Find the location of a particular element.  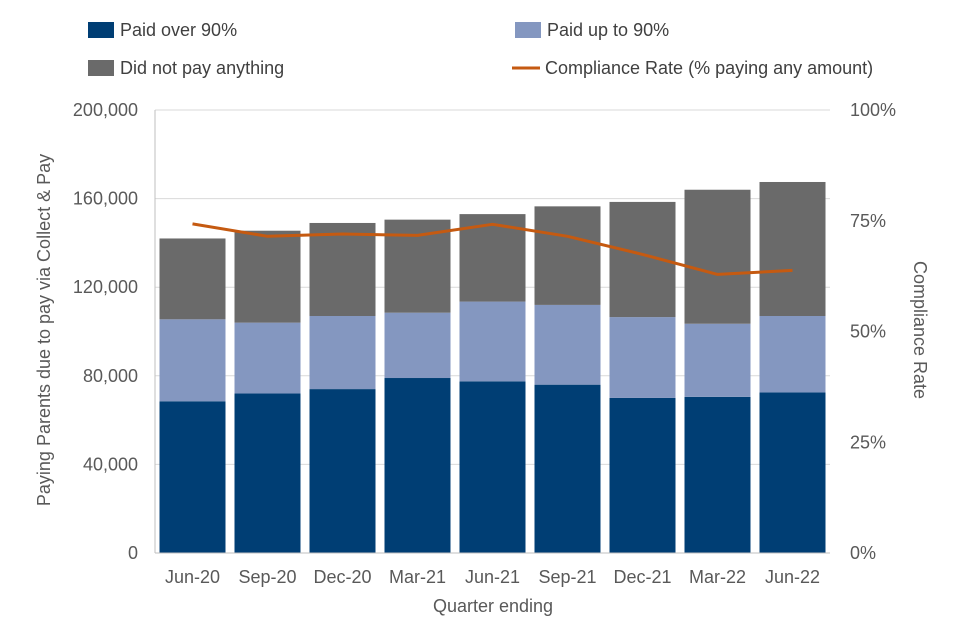

x-tick-label: Jun-22 is located at coordinates (792, 577).